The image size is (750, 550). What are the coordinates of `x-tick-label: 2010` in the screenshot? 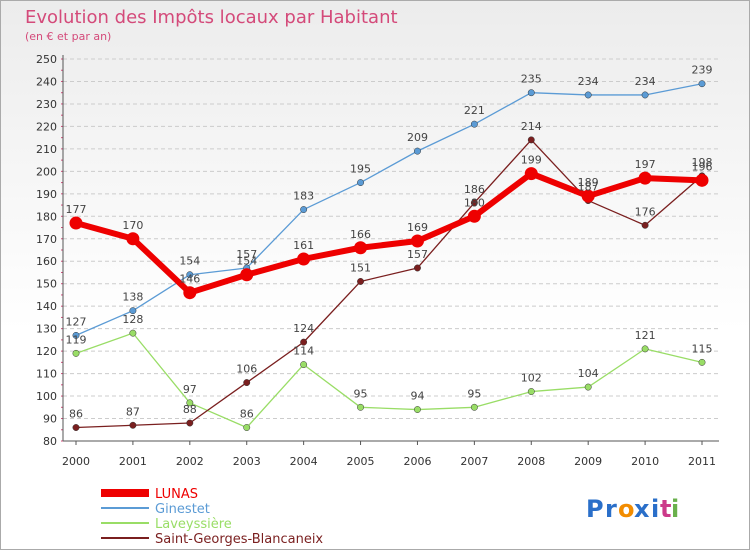 It's located at (645, 461).